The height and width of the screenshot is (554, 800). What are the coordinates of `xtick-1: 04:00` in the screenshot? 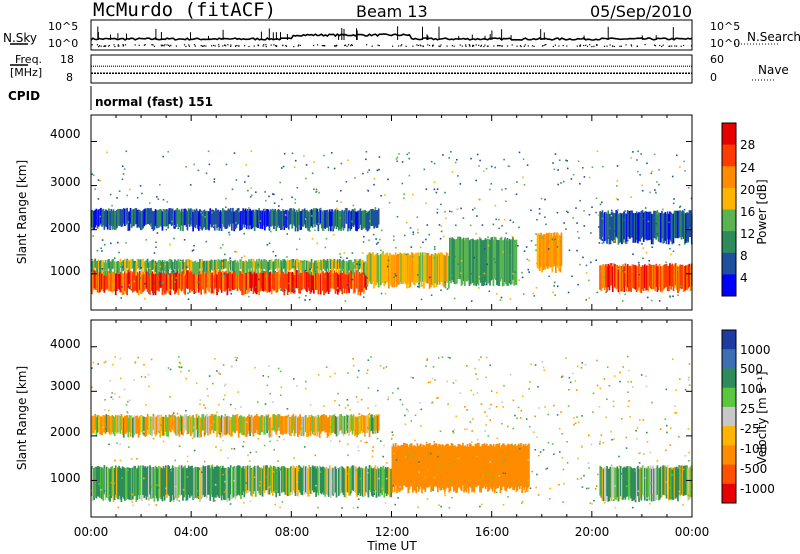 It's located at (191, 532).